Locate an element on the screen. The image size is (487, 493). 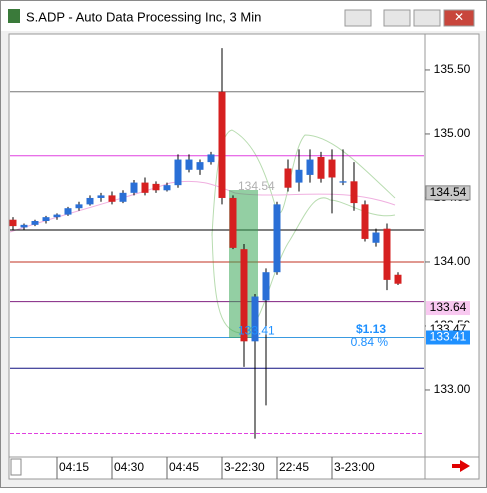
y-tick-label: 133.00 is located at coordinates (452, 389).